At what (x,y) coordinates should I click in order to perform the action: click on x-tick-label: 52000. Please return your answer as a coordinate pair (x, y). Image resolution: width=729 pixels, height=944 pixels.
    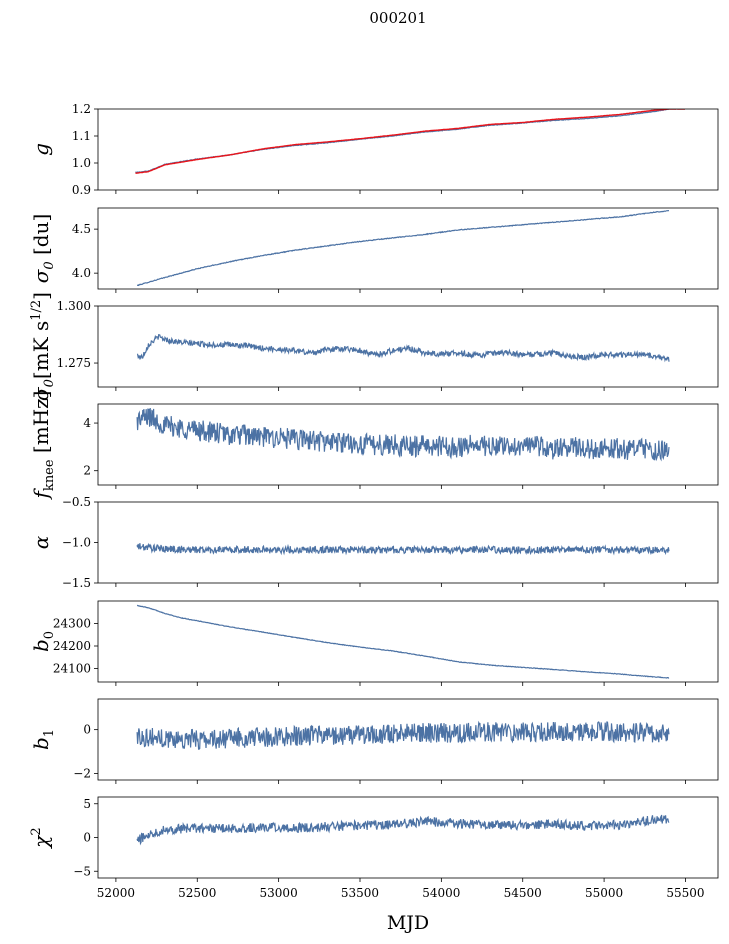
    Looking at the image, I should click on (116, 893).